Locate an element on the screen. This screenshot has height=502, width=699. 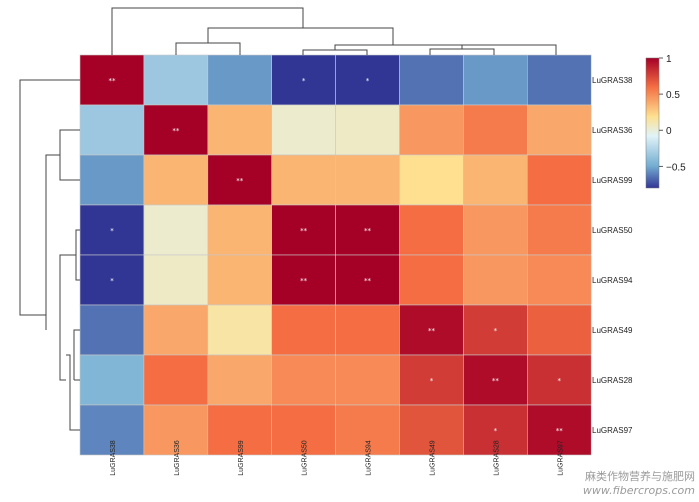
colorbar-gradient is located at coordinates (652, 123).